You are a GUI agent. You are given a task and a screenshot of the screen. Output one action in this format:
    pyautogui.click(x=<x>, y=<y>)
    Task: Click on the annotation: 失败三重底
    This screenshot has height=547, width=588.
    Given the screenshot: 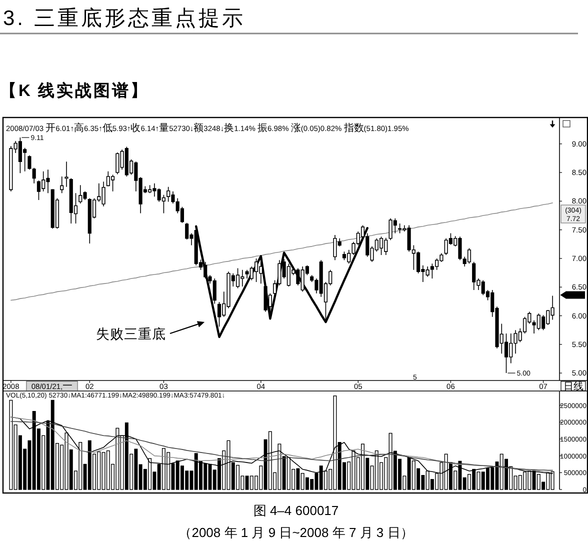 What is the action you would take?
    pyautogui.click(x=131, y=334)
    